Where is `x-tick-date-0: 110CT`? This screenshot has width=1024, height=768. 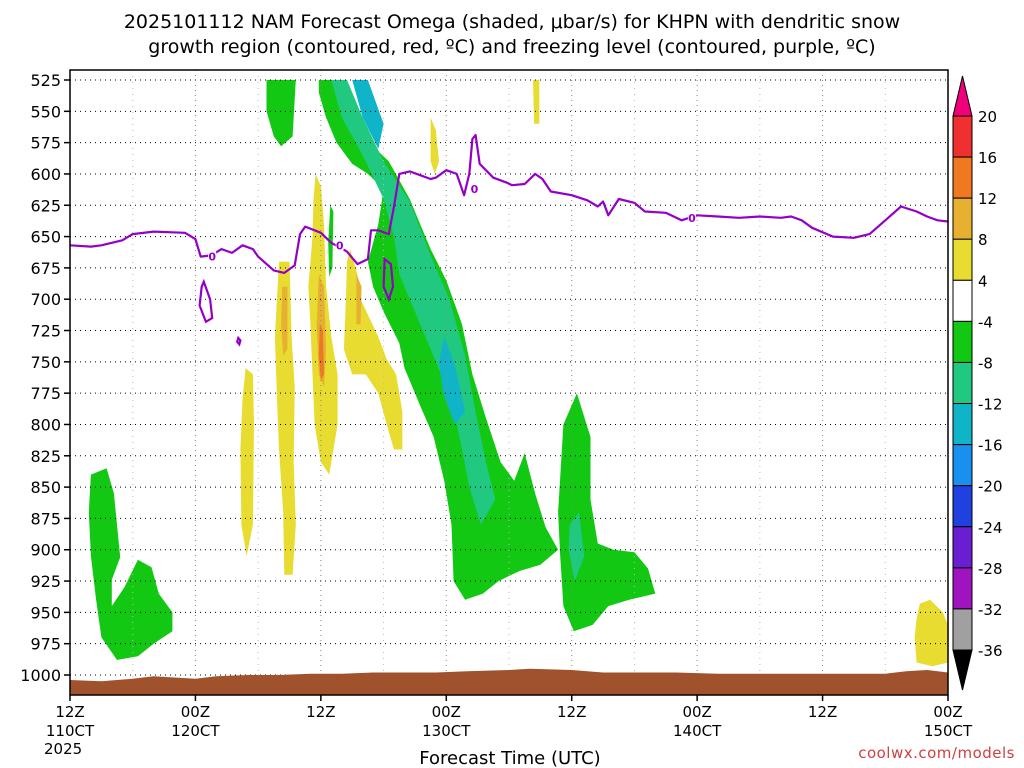
x-tick-date-0: 110CT is located at coordinates (70, 731).